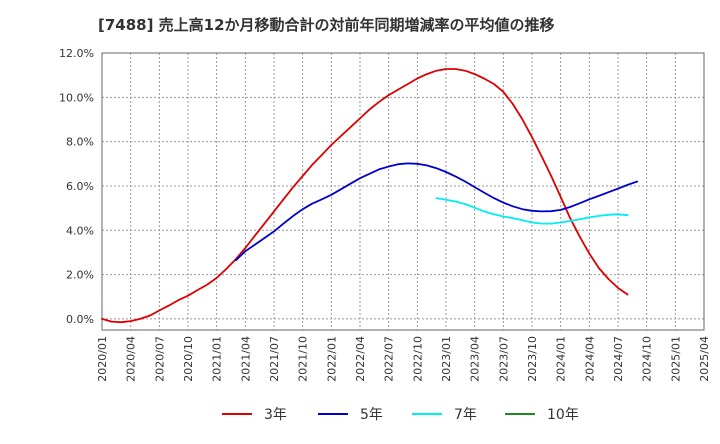 The height and width of the screenshot is (444, 720). What do you see at coordinates (563, 415) in the screenshot?
I see `legend-label: 10年` at bounding box center [563, 415].